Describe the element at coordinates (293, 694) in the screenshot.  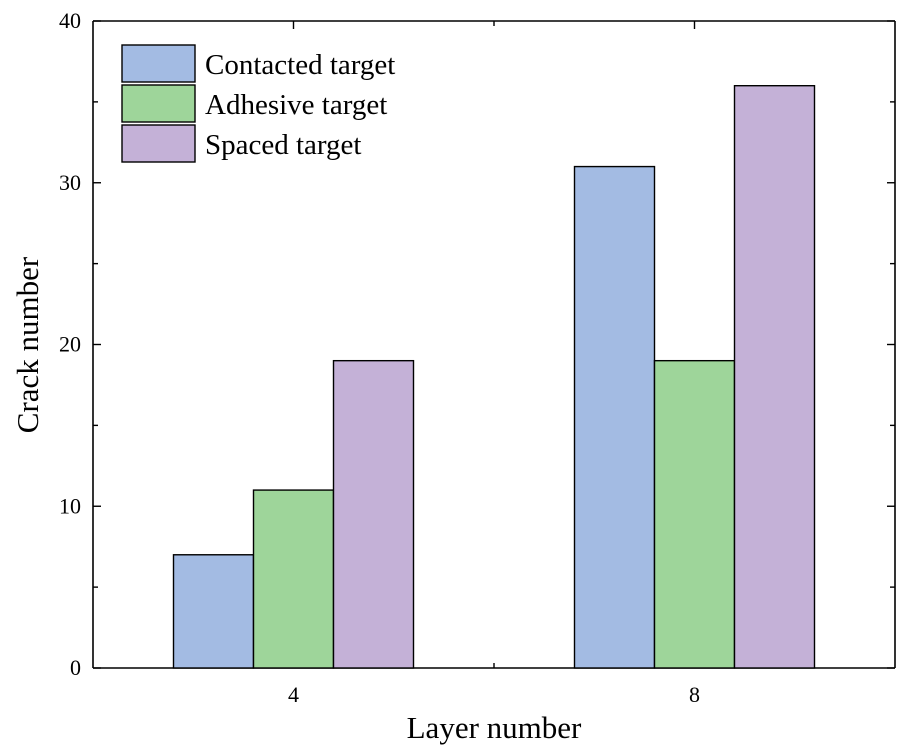
I see `x-tick-label: 4` at that location.